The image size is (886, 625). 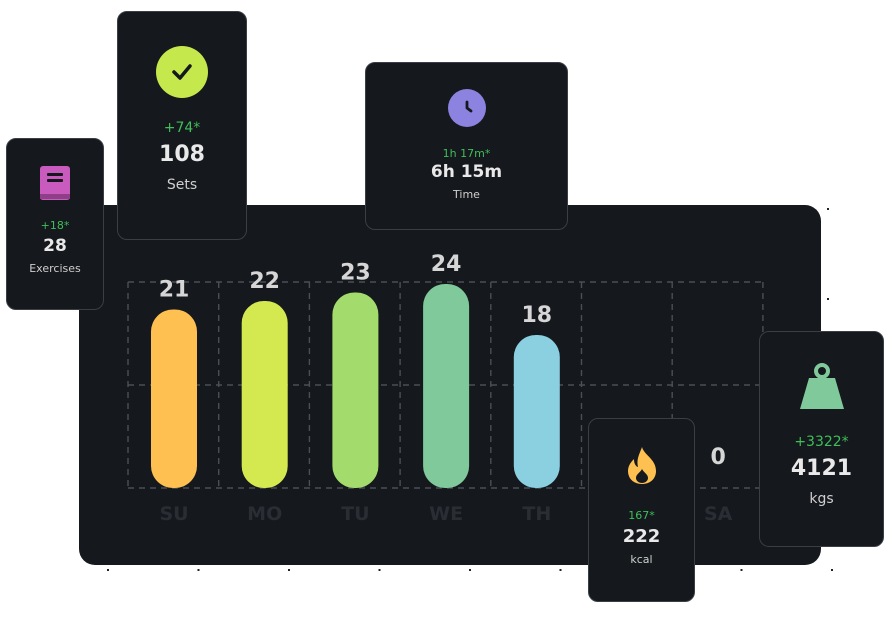 I want to click on data-label-we: 24, so click(x=446, y=264).